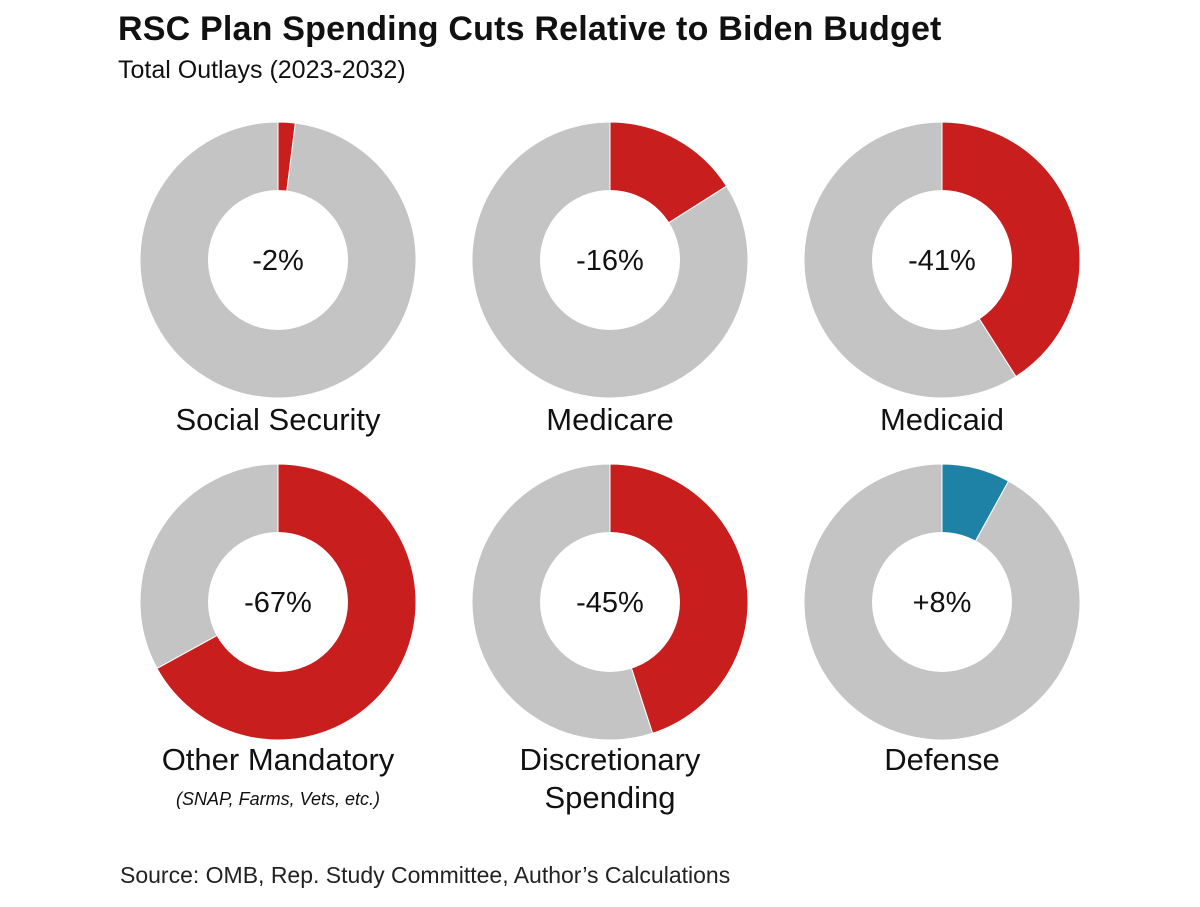  I want to click on slice-remainder-defense, so click(942, 602).